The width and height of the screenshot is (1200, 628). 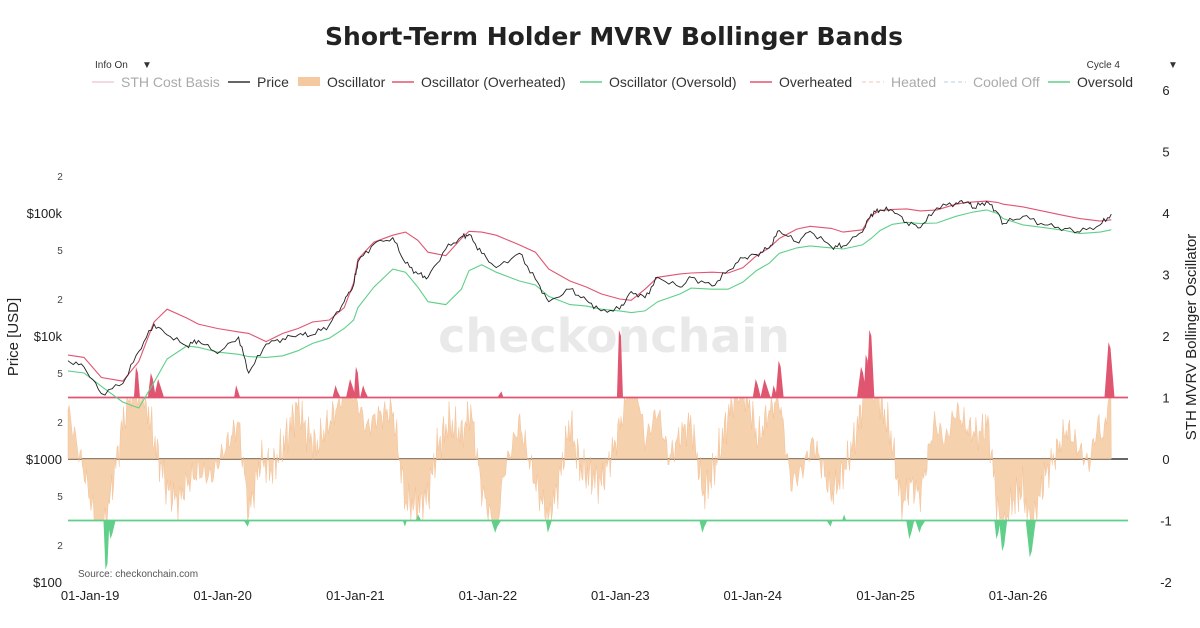 What do you see at coordinates (45, 213) in the screenshot?
I see `y-left-tick-label: $100k` at bounding box center [45, 213].